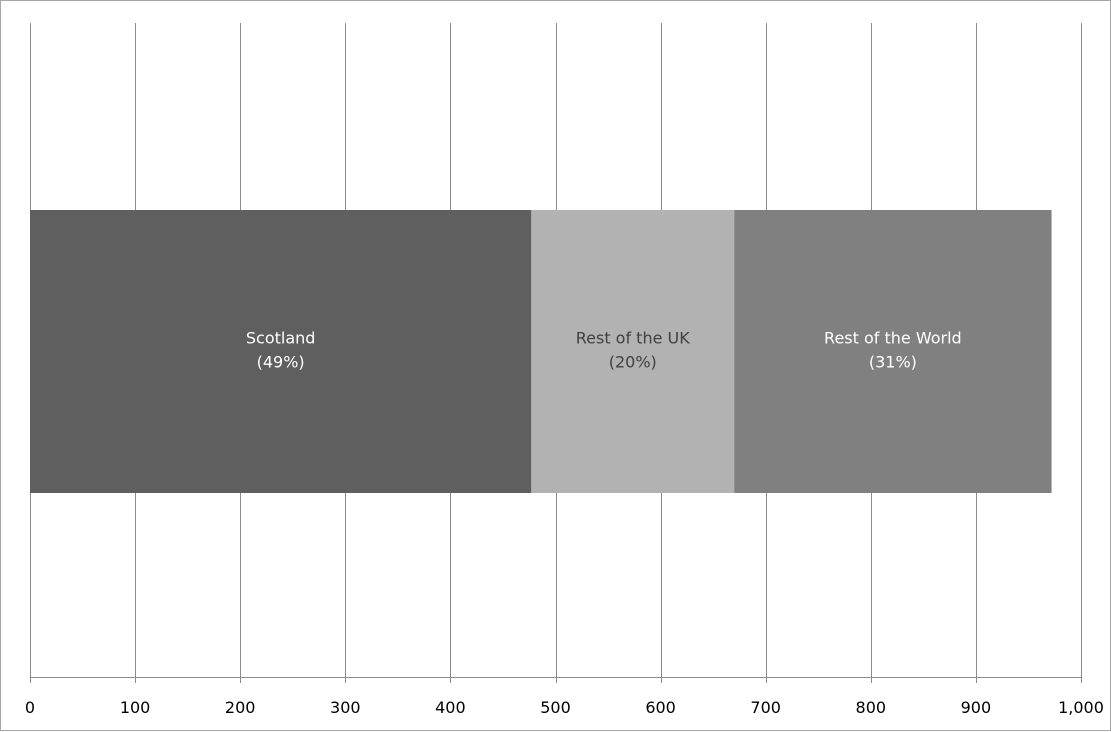 The width and height of the screenshot is (1111, 732). Describe the element at coordinates (871, 707) in the screenshot. I see `x-tick-label: 800` at that location.